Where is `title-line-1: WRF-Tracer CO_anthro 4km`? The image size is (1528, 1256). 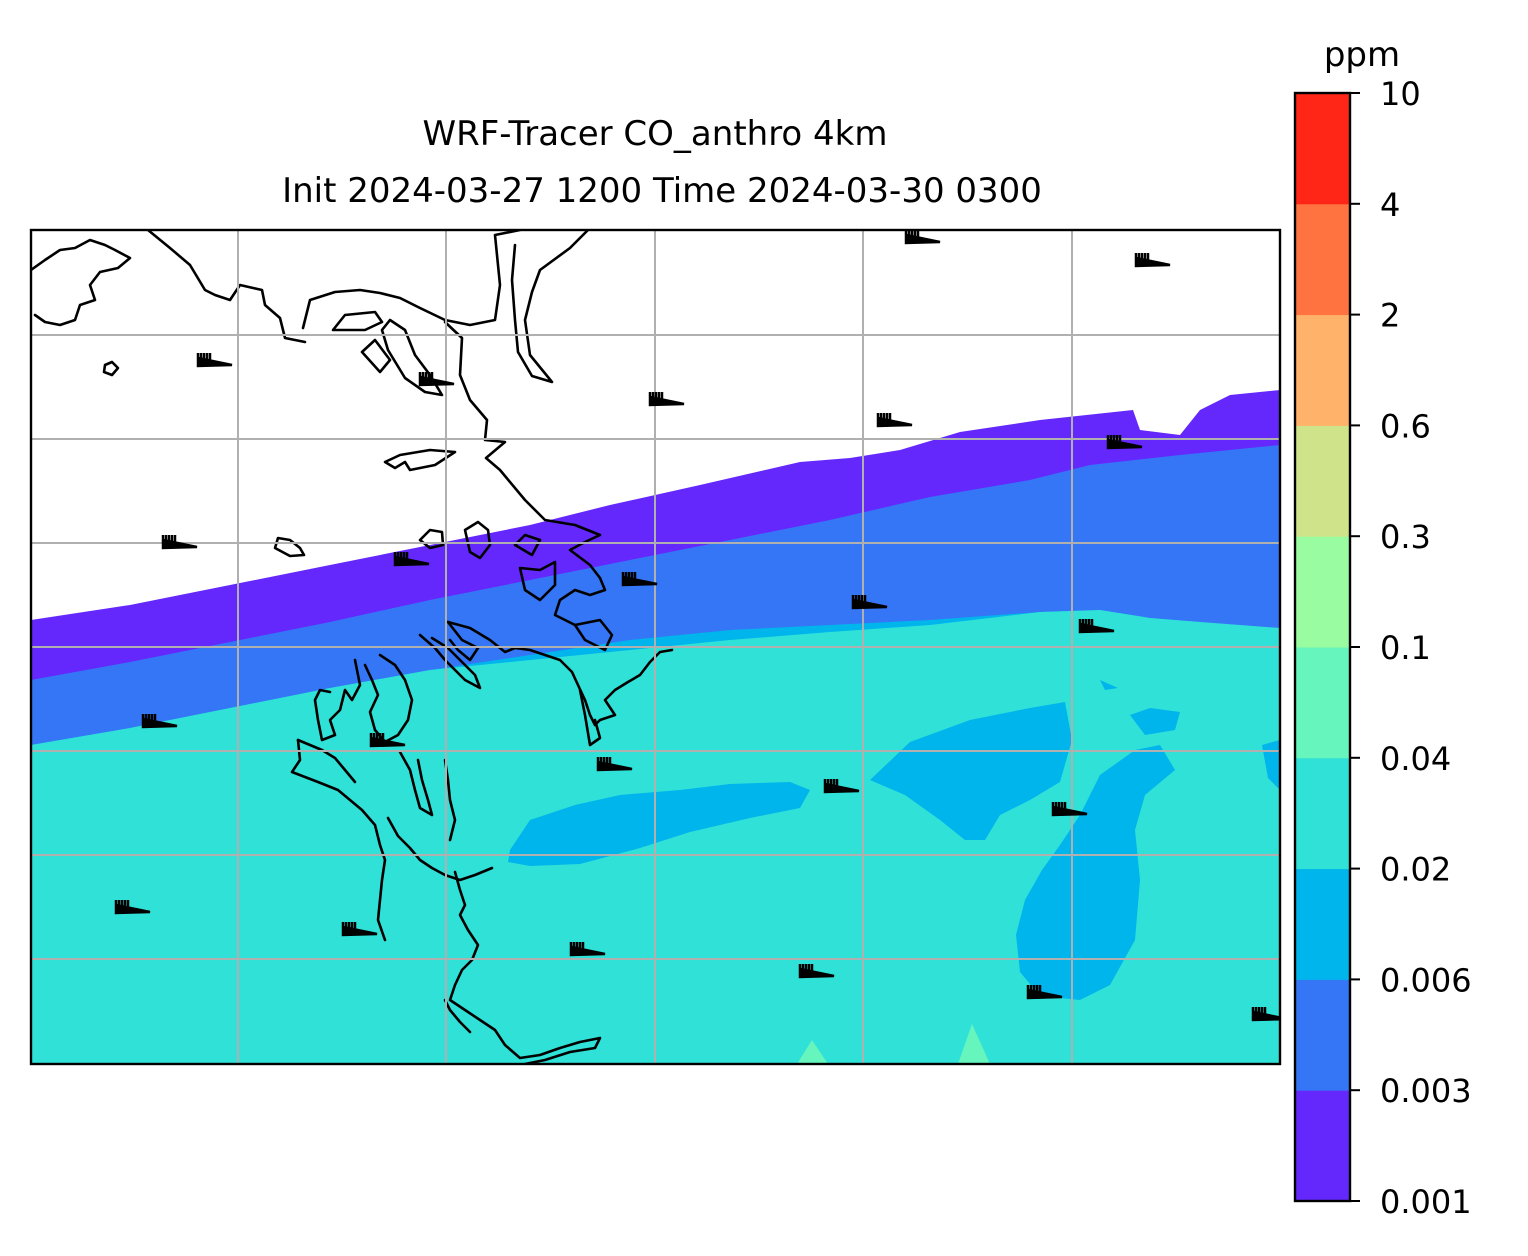 title-line-1: WRF-Tracer CO_anthro 4km is located at coordinates (655, 134).